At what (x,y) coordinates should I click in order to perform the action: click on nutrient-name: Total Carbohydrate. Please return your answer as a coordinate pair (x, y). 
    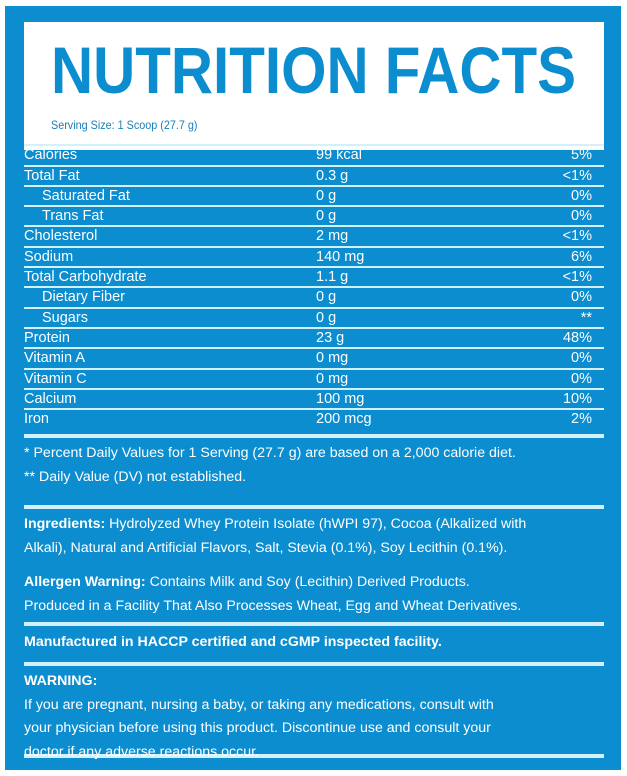
    Looking at the image, I should click on (85, 277).